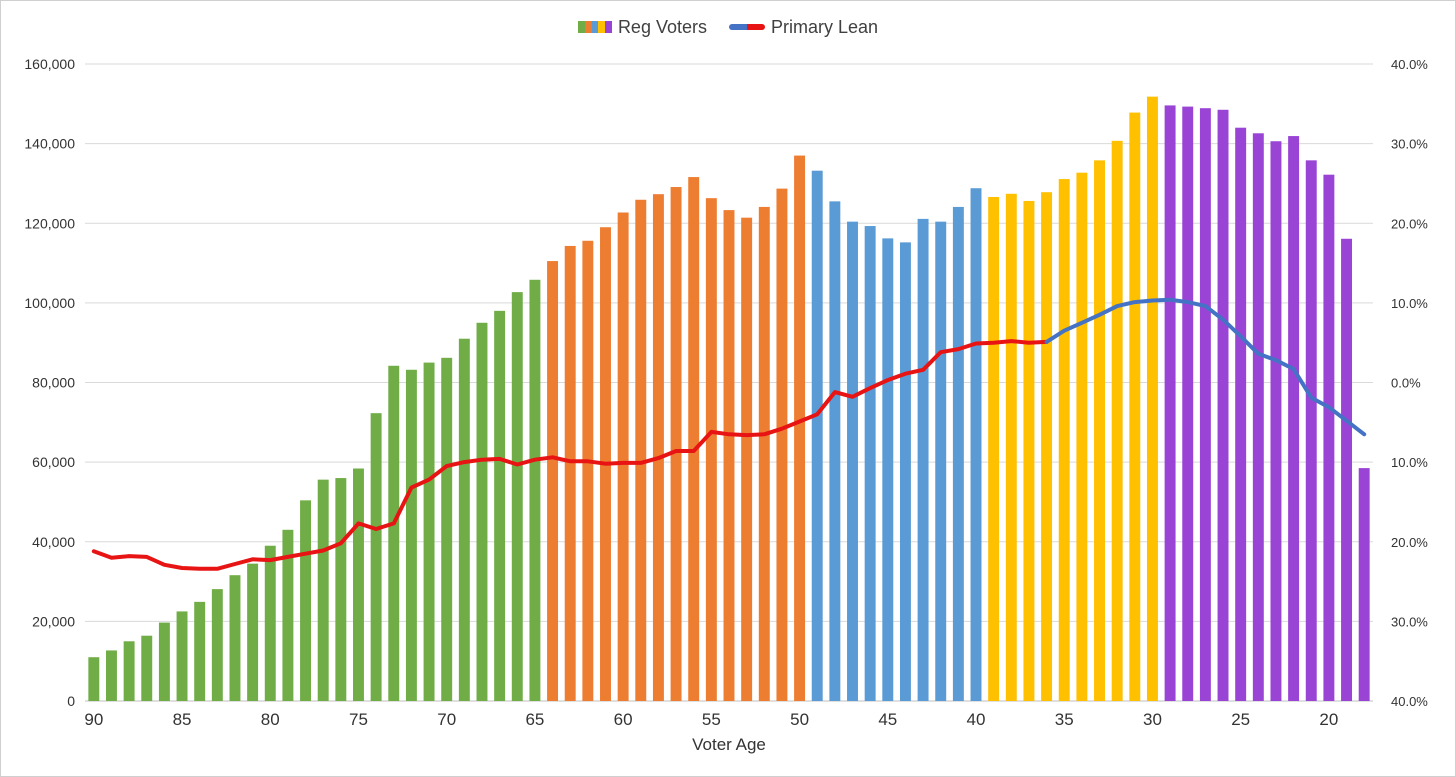  I want to click on legend: Reg Voters Primary Lean, so click(728, 27).